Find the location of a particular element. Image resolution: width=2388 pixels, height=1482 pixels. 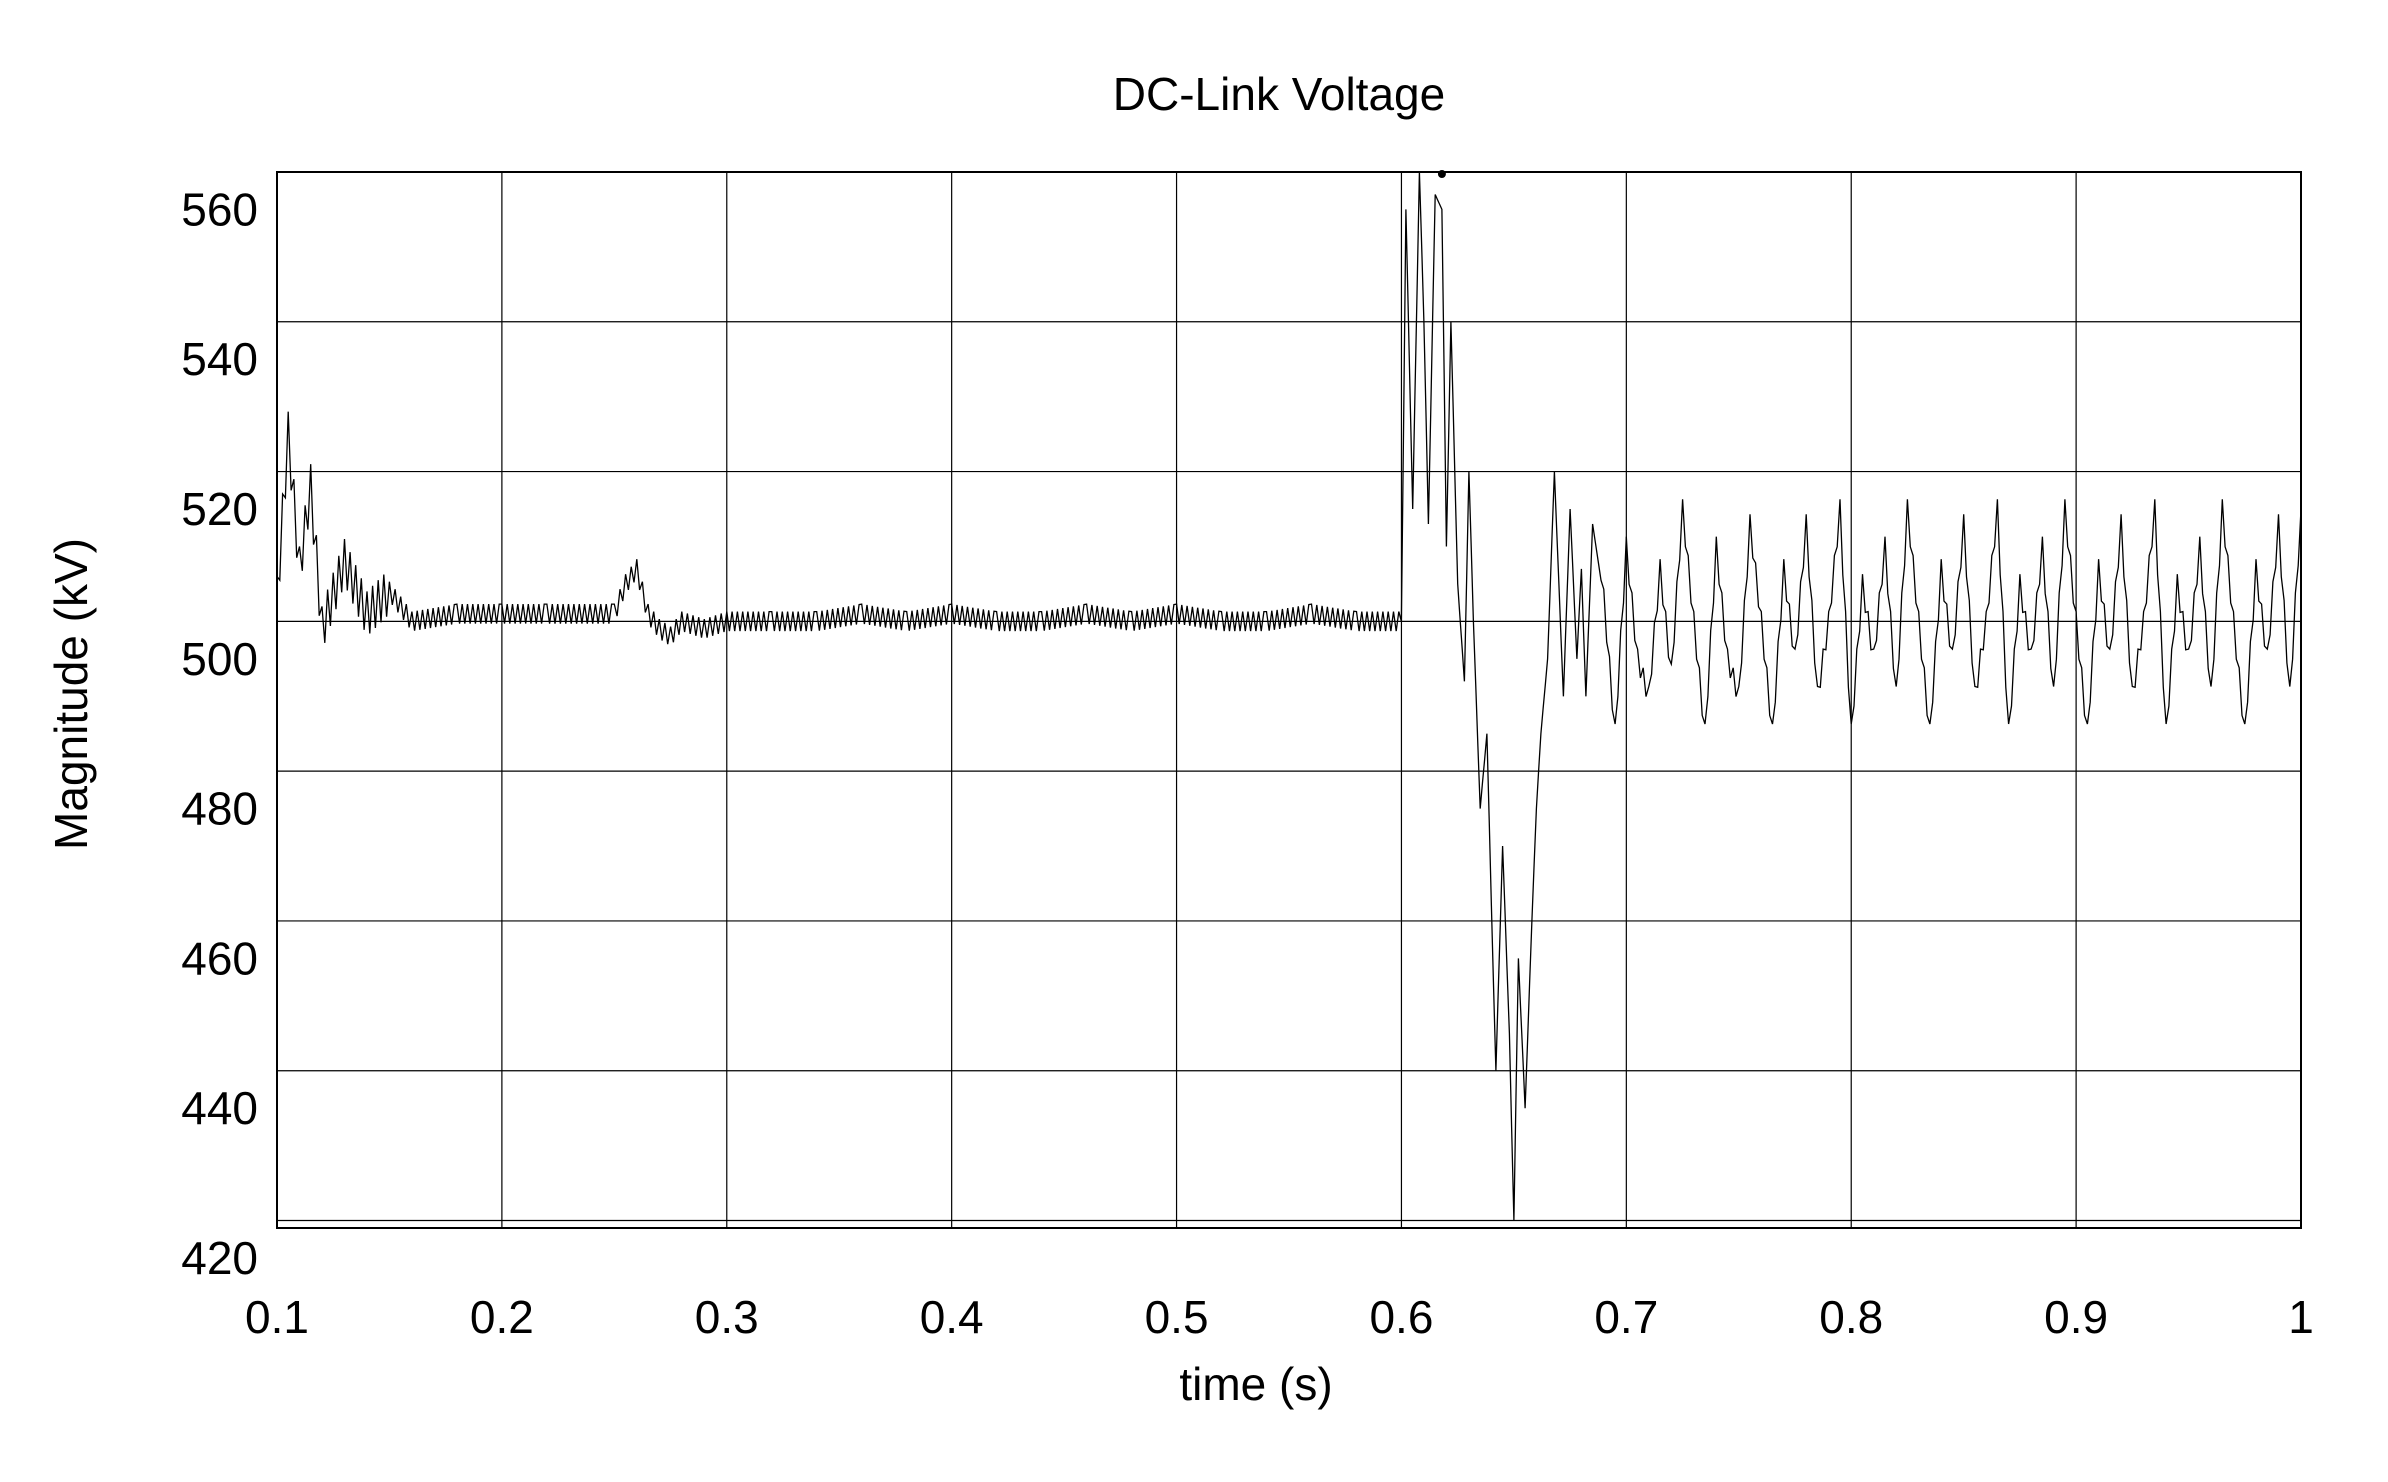

x-tick-label: 0.3 is located at coordinates (727, 1317).